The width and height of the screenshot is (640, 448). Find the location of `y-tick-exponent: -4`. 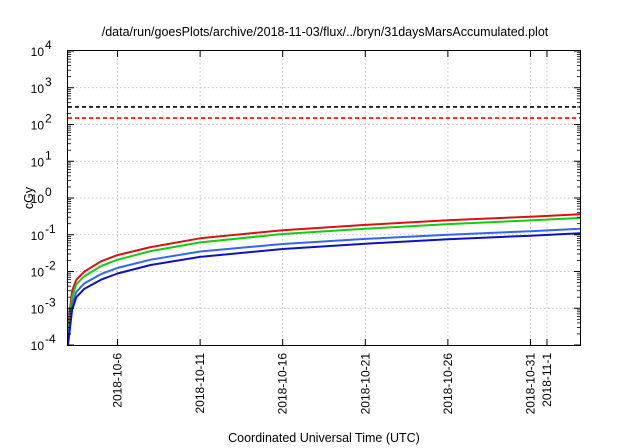

y-tick-exponent: -4 is located at coordinates (50, 339).